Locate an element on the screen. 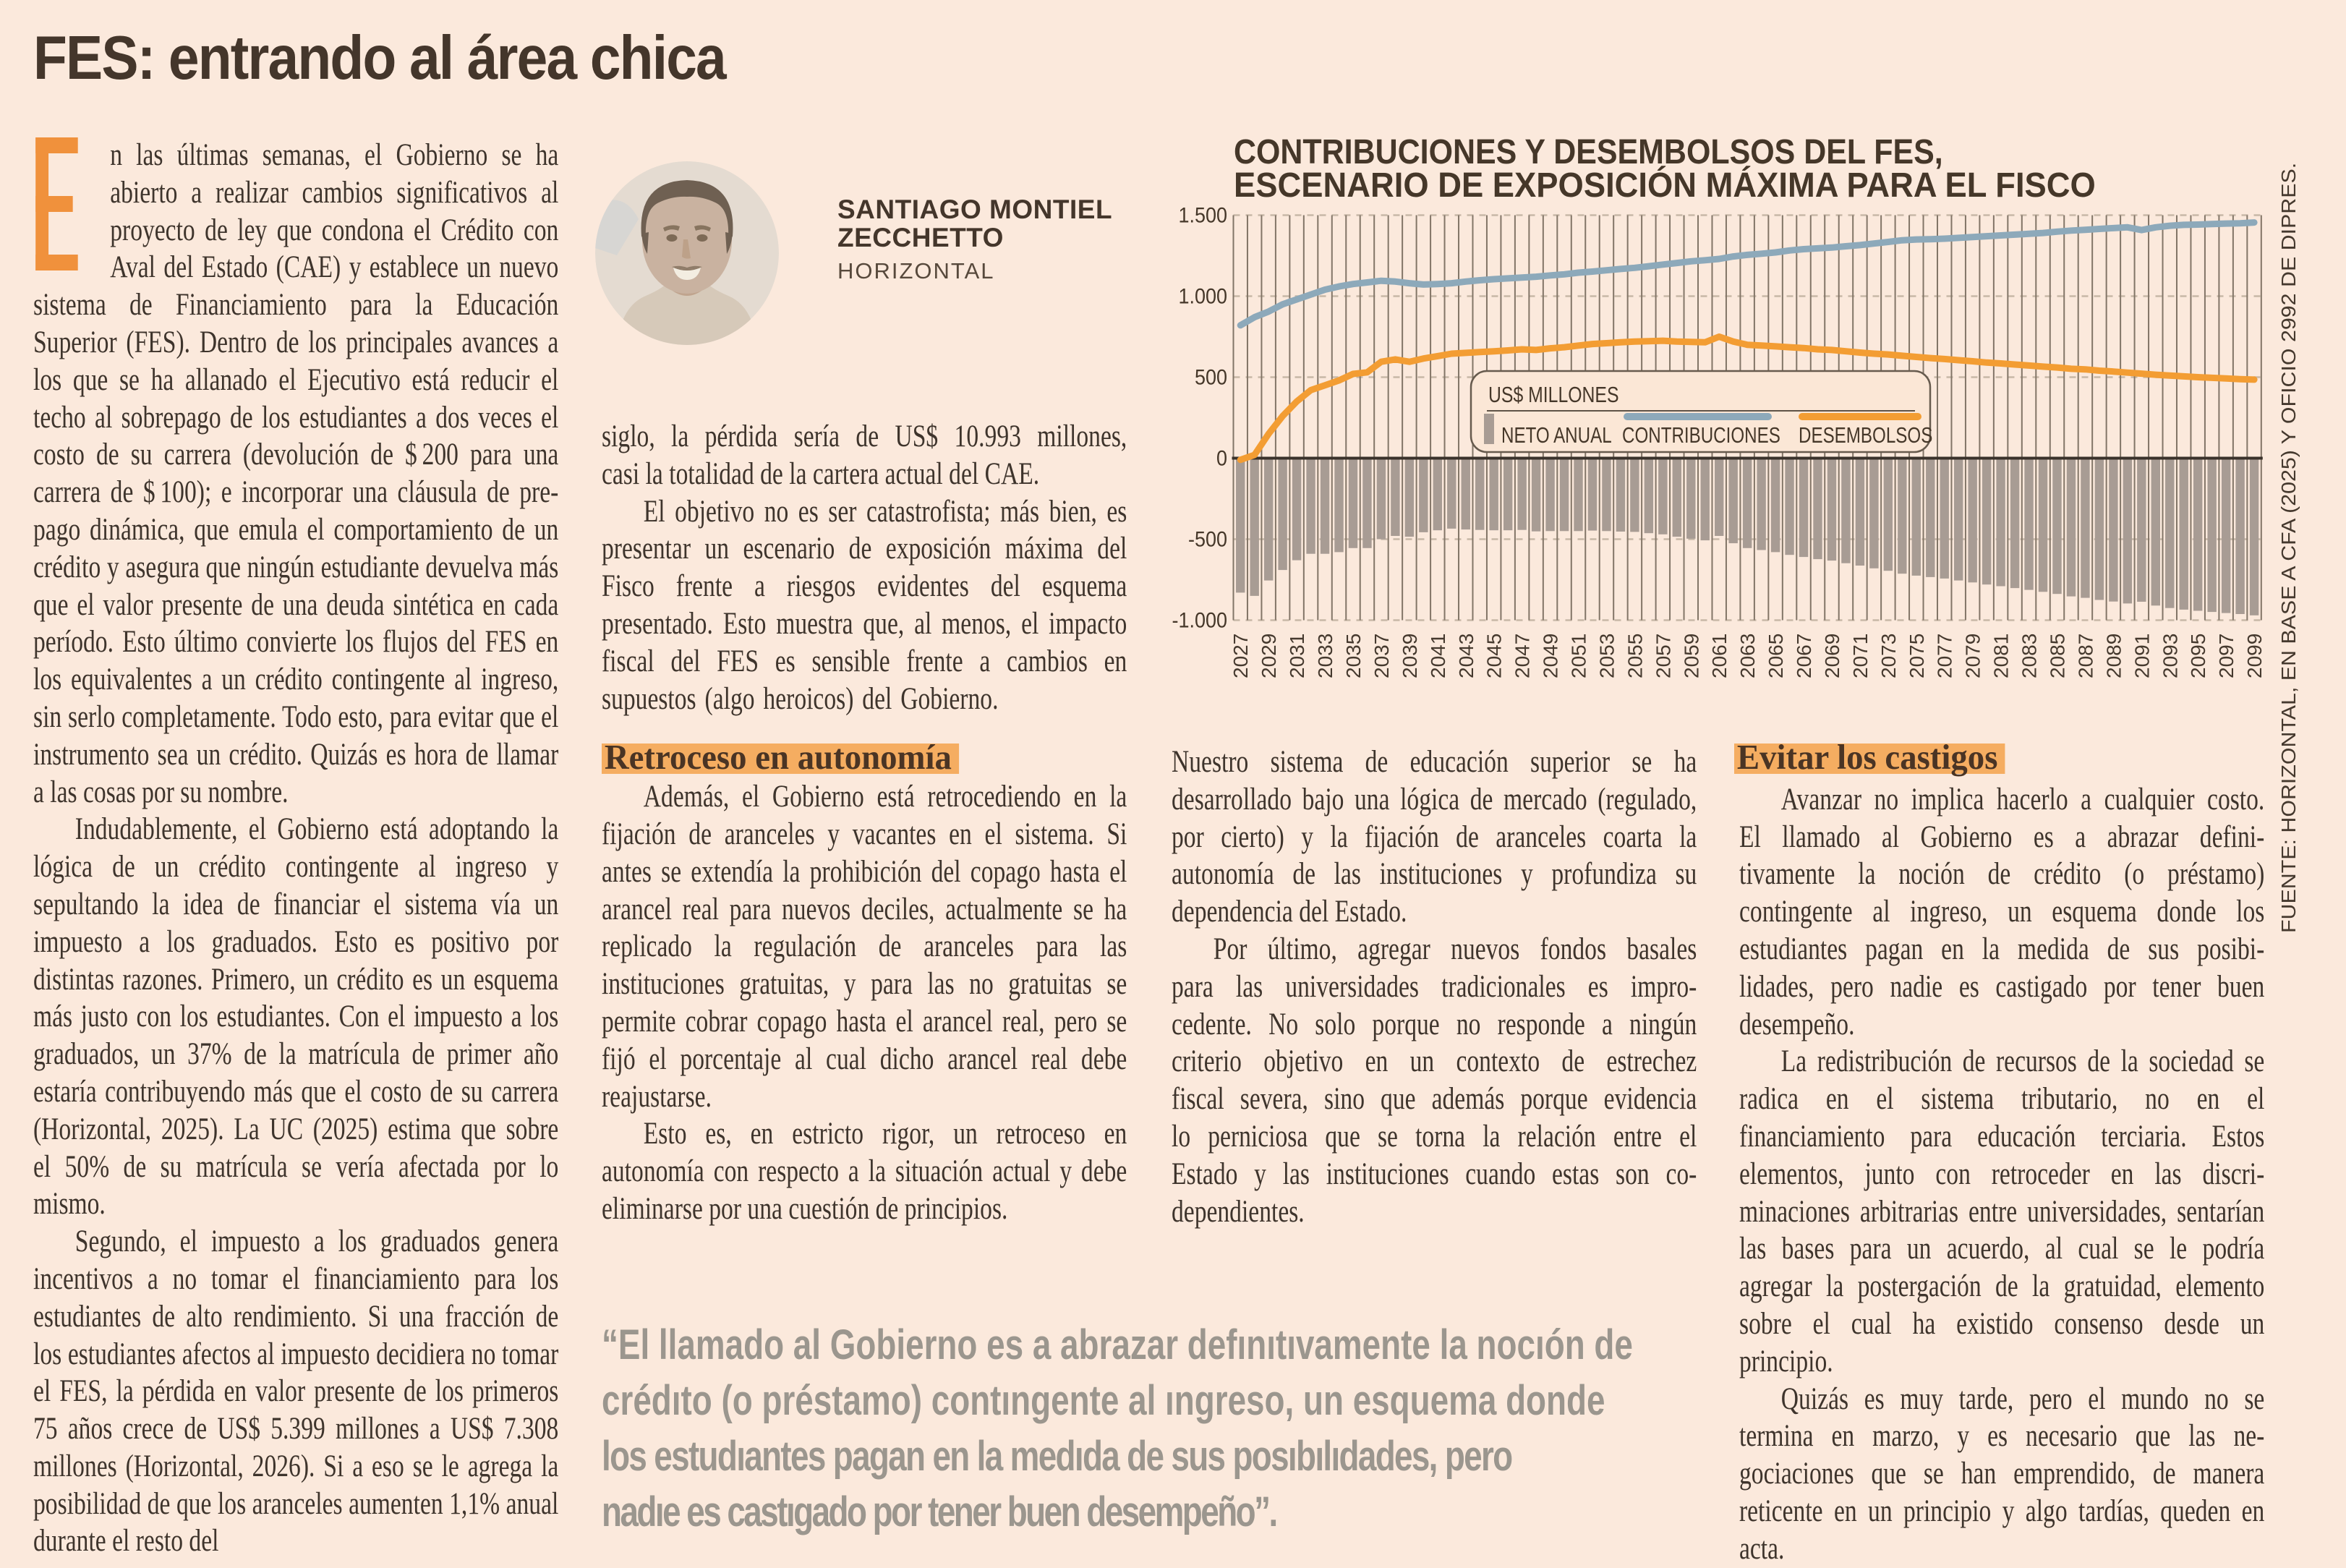  svg-text: -500 is located at coordinates (1207, 539).